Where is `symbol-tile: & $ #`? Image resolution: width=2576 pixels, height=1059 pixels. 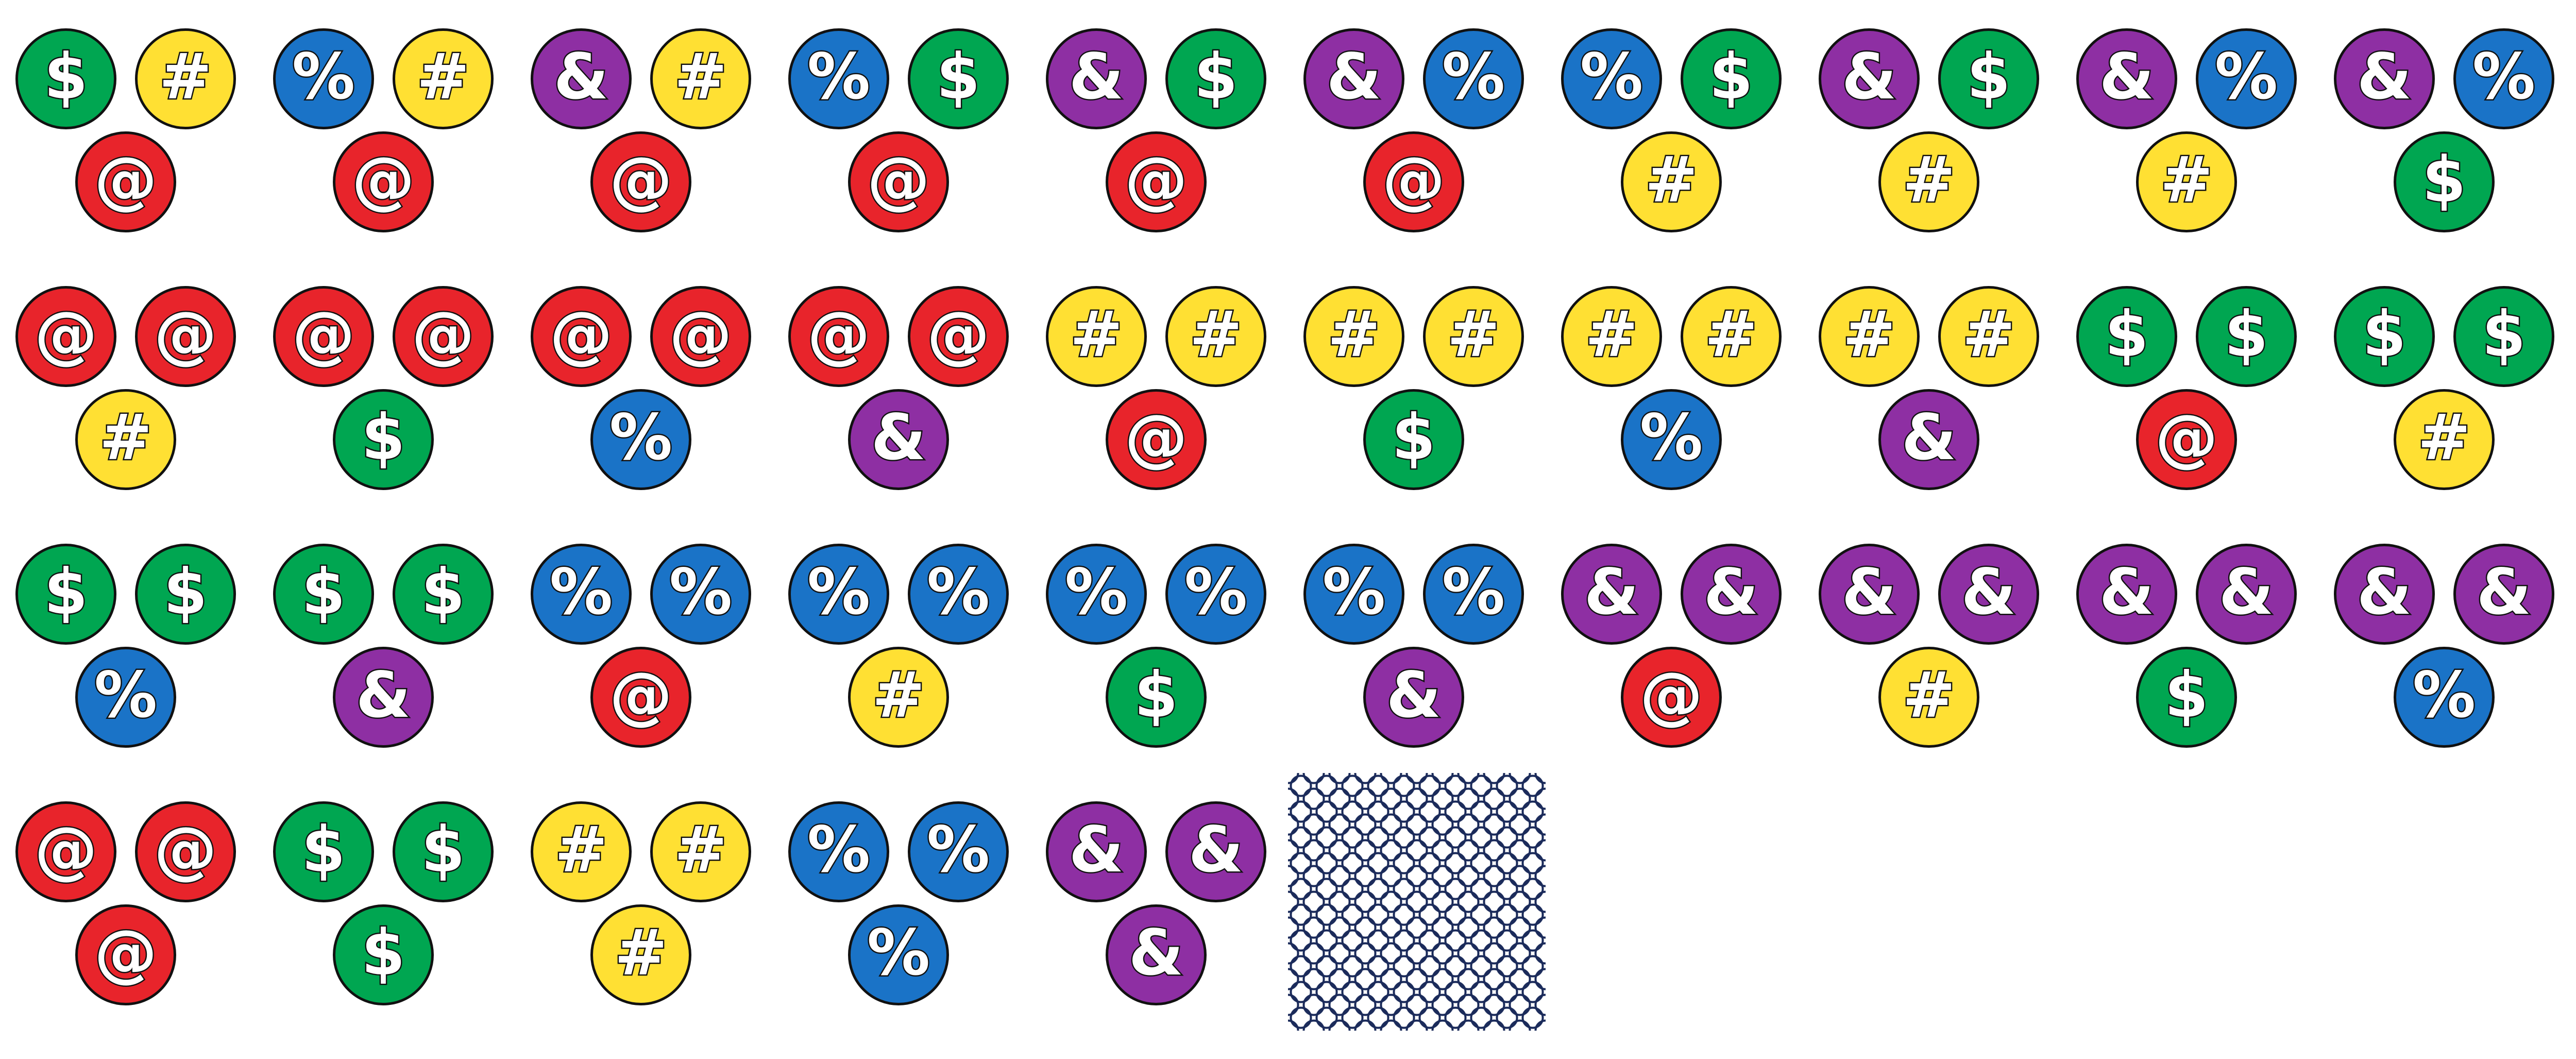
symbol-tile: & $ # is located at coordinates (1947, 157).